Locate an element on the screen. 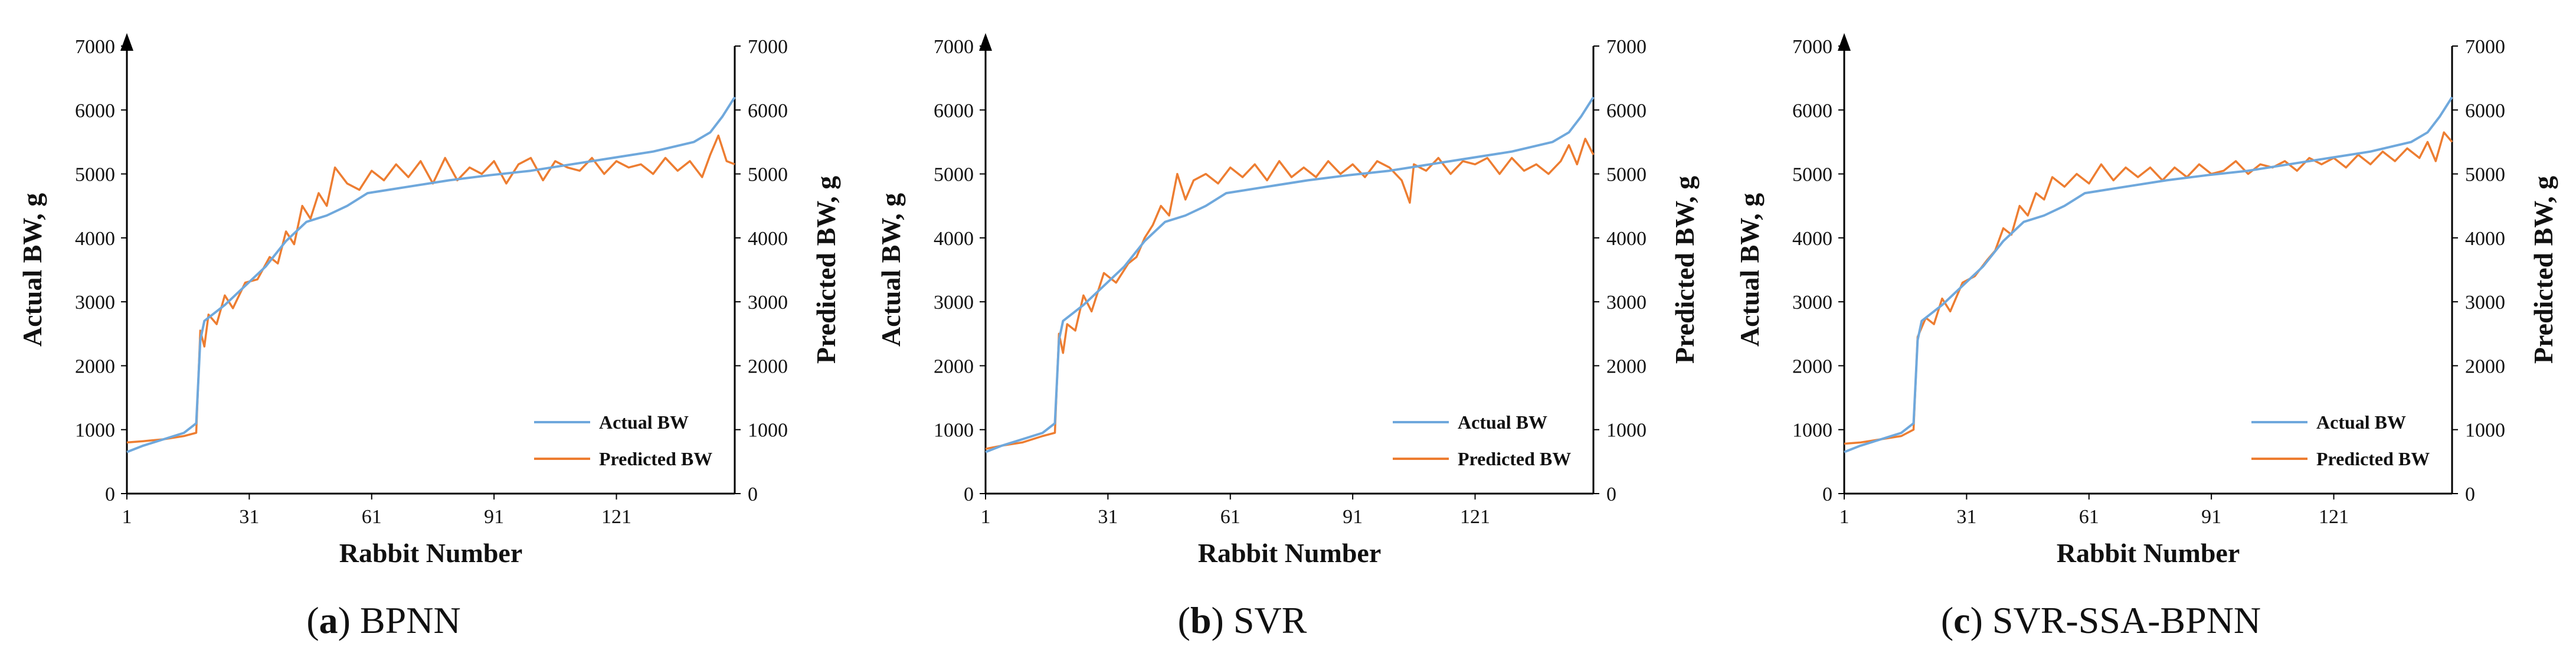  caption-letter: a is located at coordinates (329, 620).